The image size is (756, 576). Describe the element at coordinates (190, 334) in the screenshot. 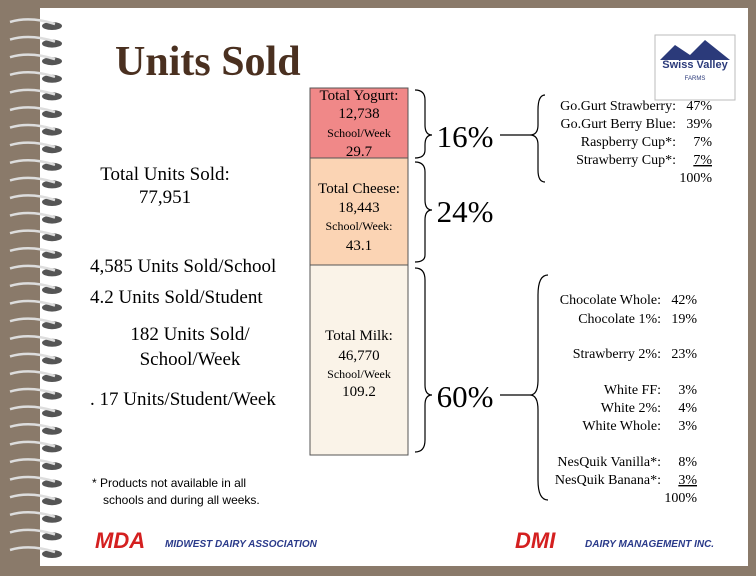

I see `per-school-week: 182 Units Sold/` at that location.